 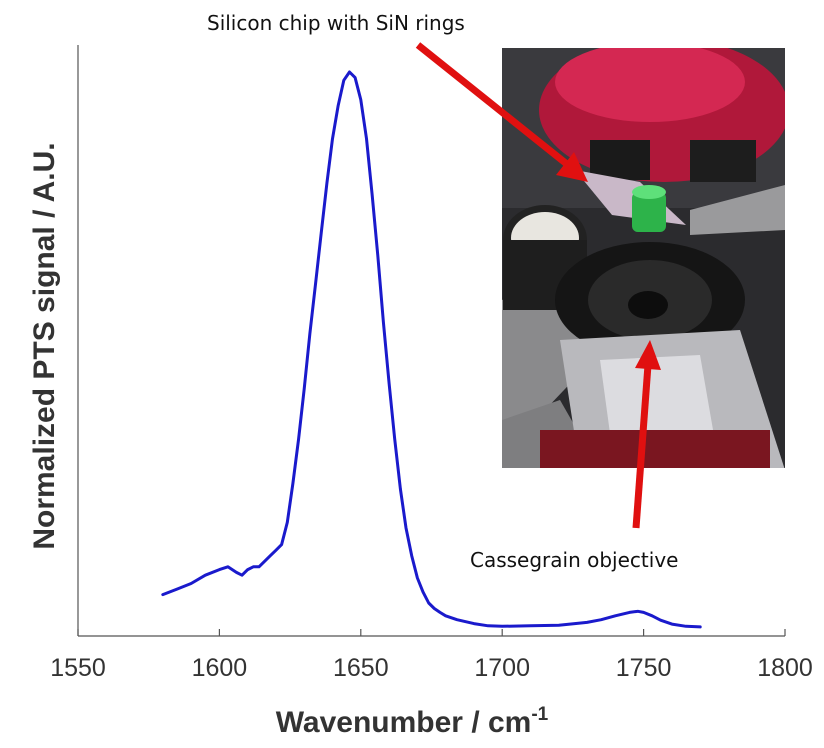 I want to click on x-tick-label: 1600, so click(x=220, y=668).